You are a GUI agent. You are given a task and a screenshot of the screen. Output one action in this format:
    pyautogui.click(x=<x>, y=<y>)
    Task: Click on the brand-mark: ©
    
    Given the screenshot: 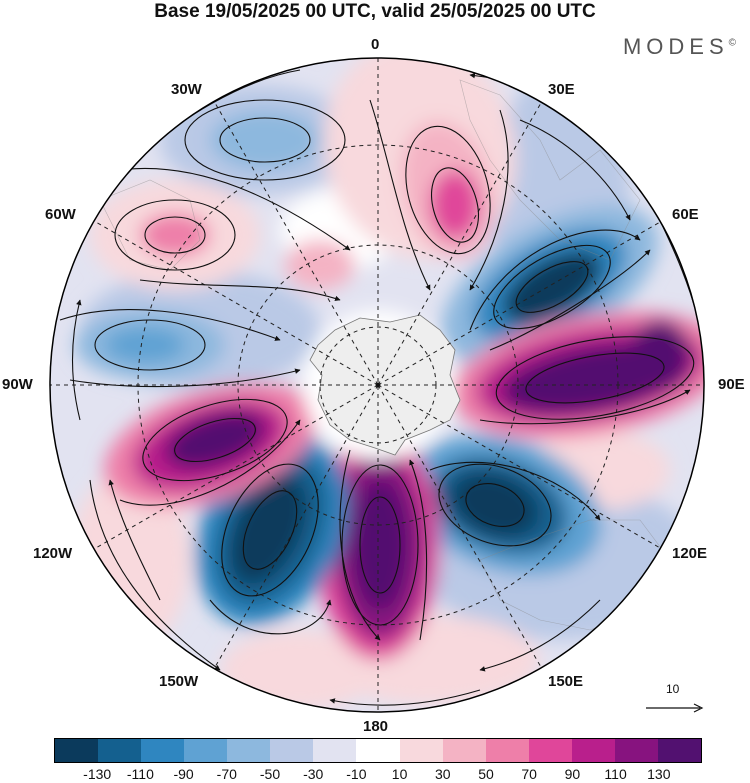 What is the action you would take?
    pyautogui.click(x=732, y=43)
    